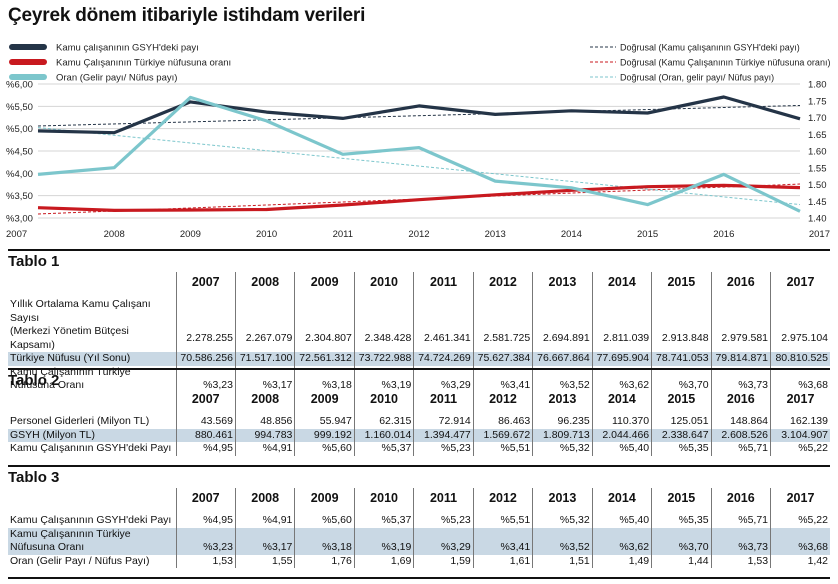 The width and height of the screenshot is (838, 584). I want to click on table-cell: %4,91, so click(264, 449).